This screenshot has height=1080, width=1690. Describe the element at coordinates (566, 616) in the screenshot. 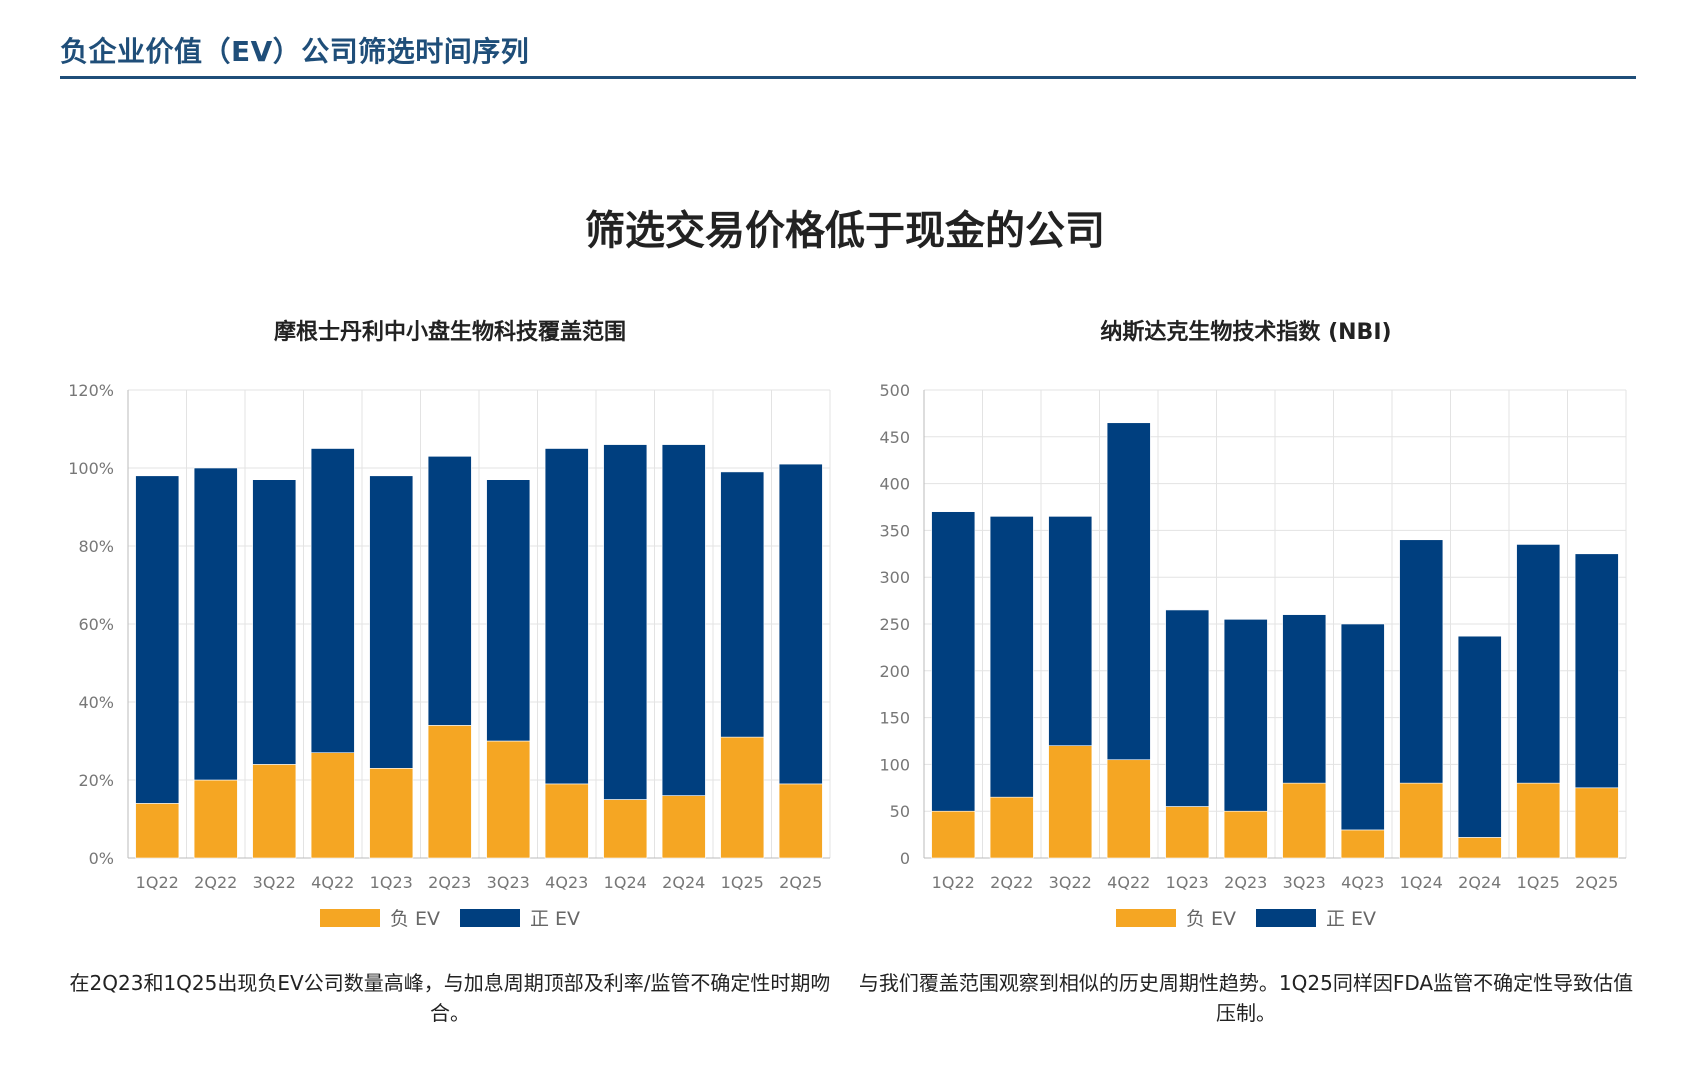

I see `bar-positive-ev: 4Q23 正 EV: 86` at that location.